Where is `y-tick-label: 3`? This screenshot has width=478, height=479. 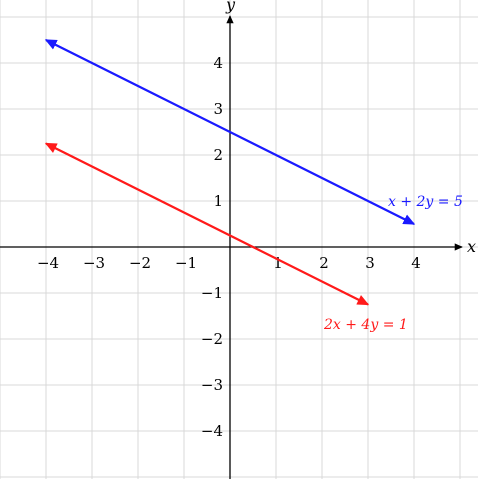
y-tick-label: 3 is located at coordinates (218, 109).